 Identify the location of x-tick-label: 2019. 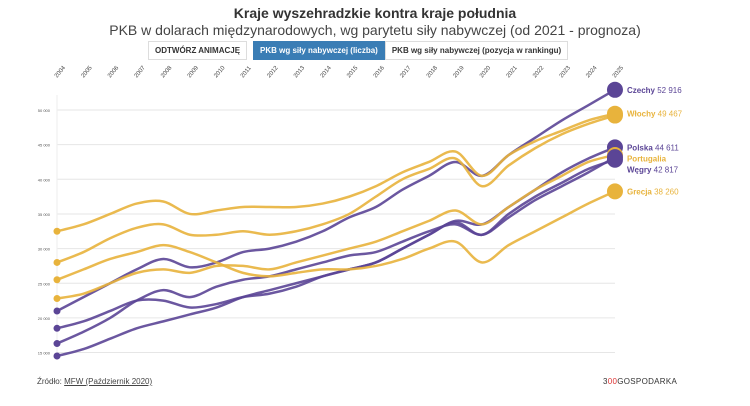
(459, 72).